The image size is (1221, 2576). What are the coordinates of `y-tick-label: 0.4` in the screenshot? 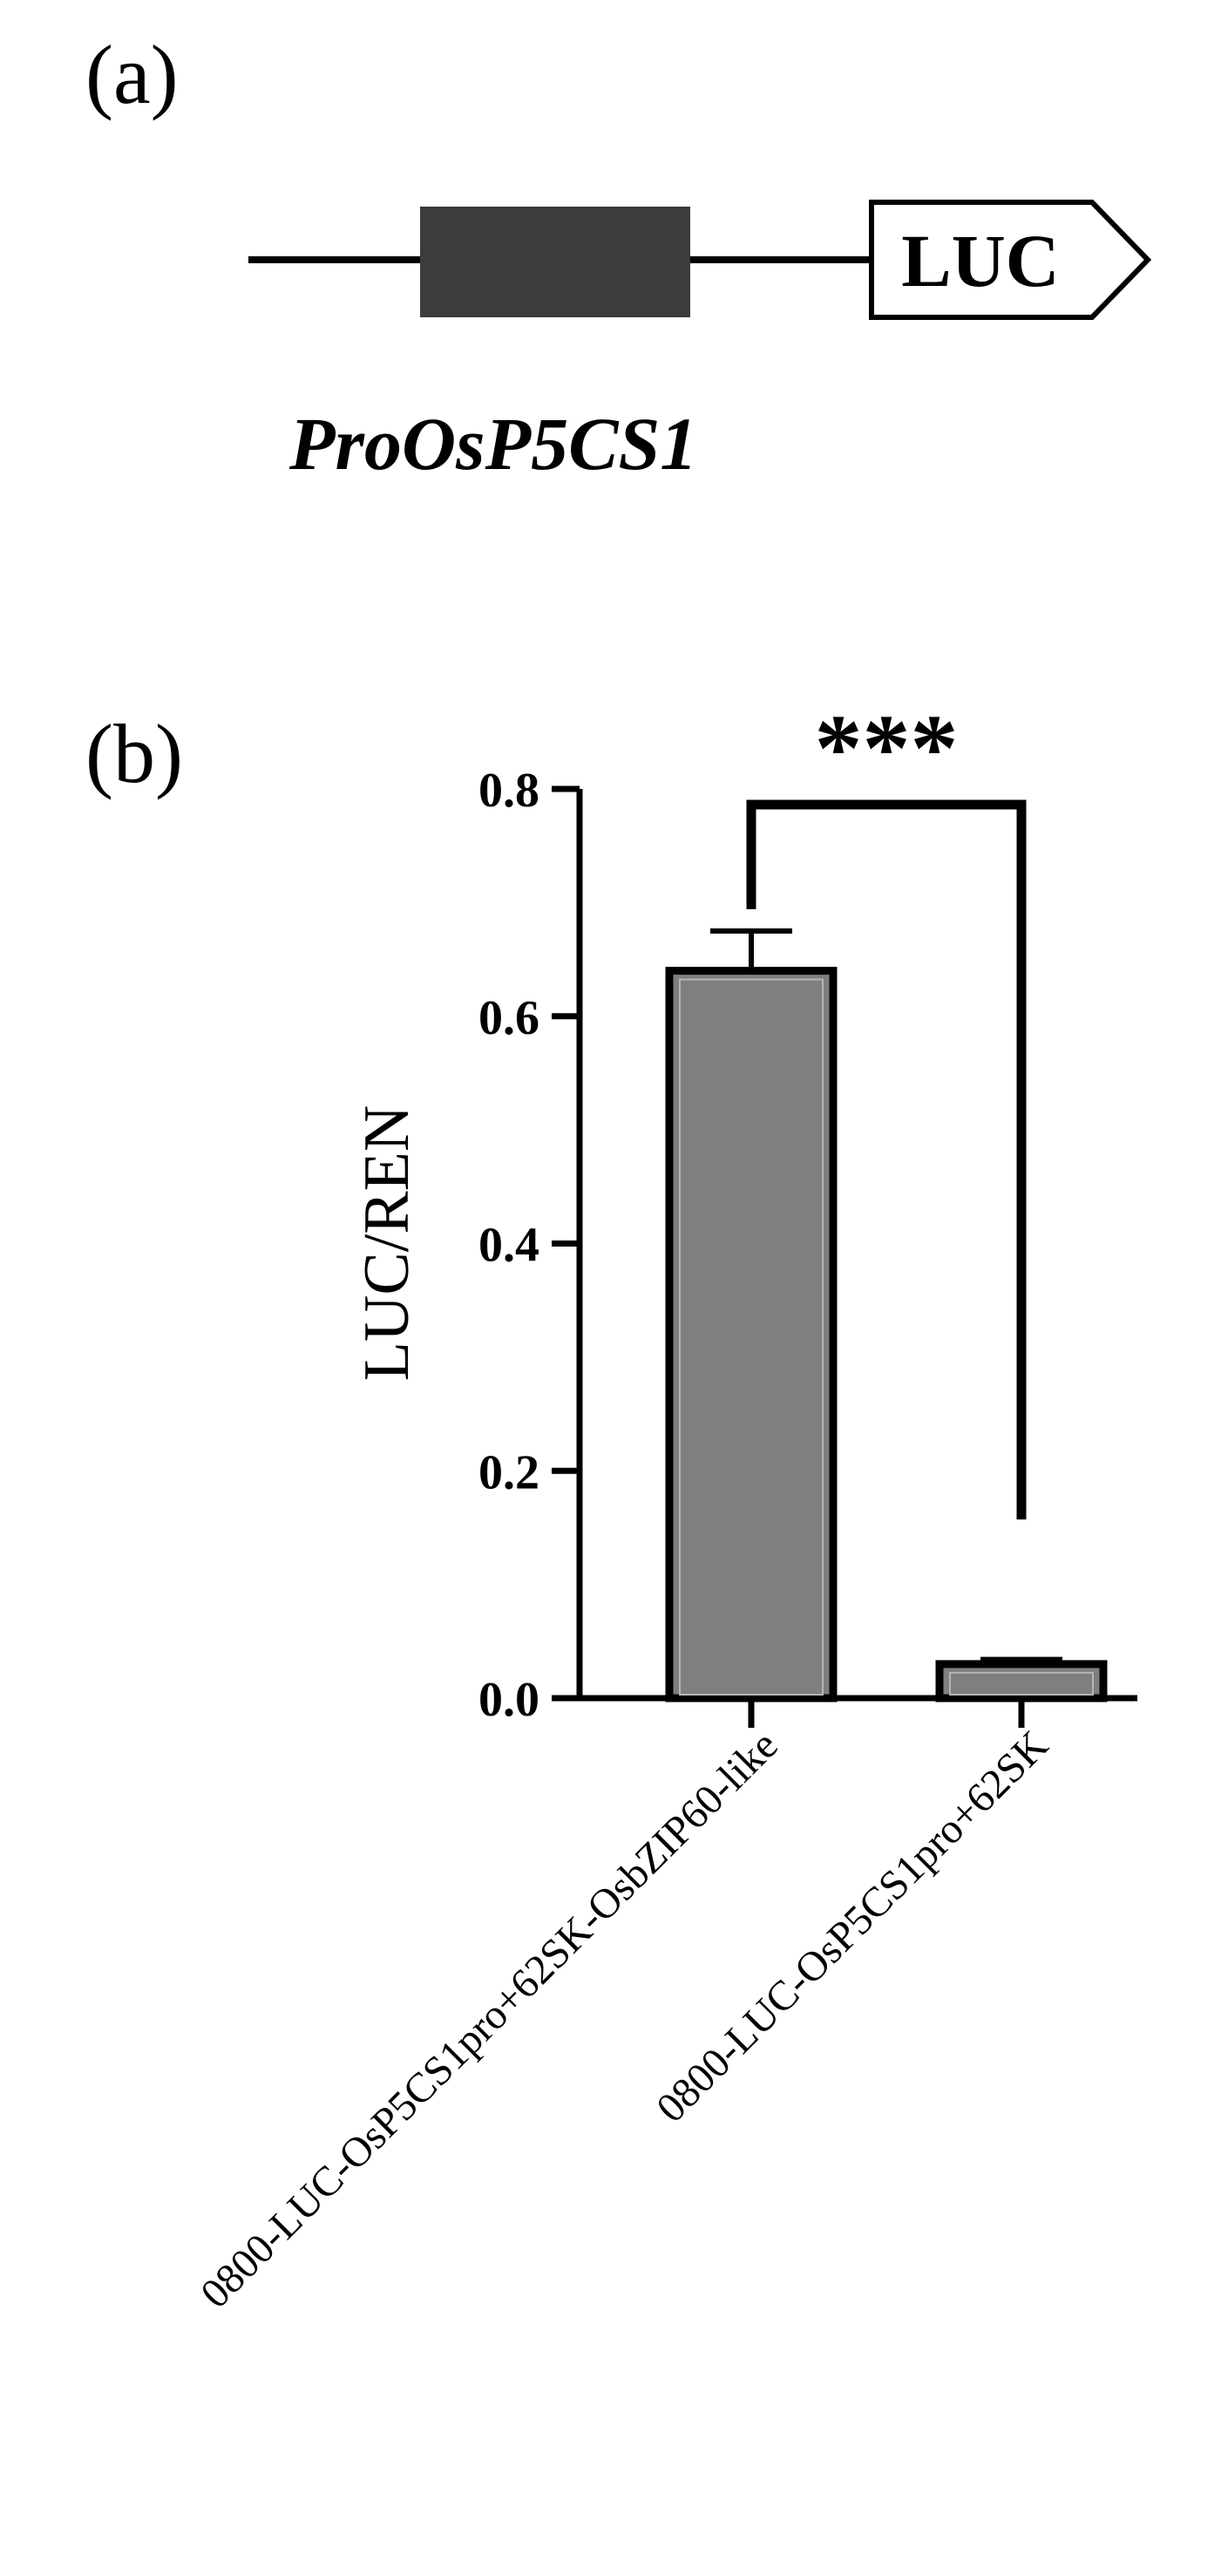 It's located at (509, 1246).